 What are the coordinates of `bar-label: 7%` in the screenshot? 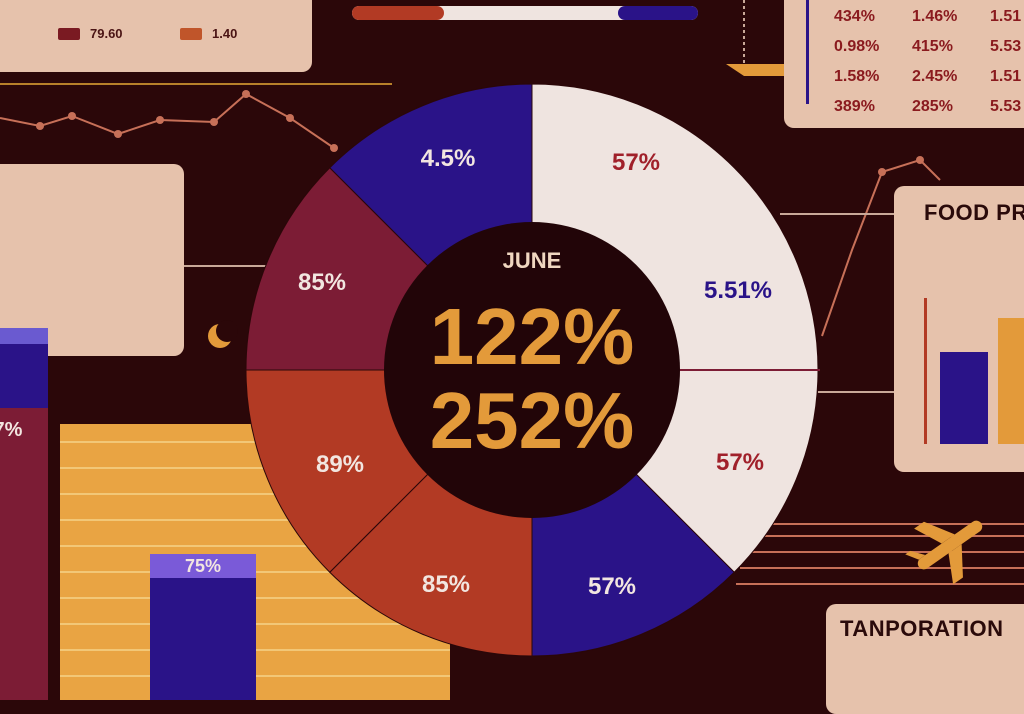 It's located at (11, 430).